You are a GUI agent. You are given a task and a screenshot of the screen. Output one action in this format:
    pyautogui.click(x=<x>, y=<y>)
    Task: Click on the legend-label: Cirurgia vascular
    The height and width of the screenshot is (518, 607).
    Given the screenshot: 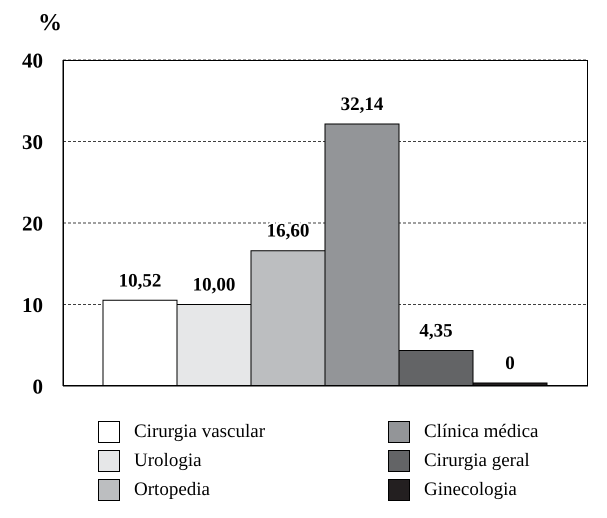 What is the action you would take?
    pyautogui.click(x=200, y=431)
    